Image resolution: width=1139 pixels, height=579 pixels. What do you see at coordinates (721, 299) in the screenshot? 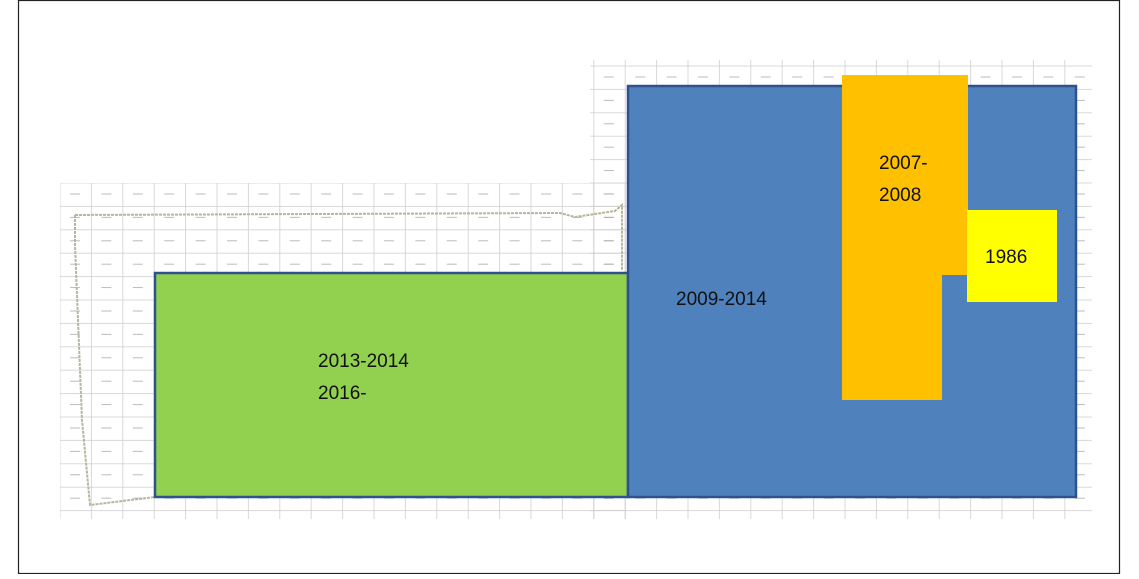
I see `region-label: 2009-2014` at bounding box center [721, 299].